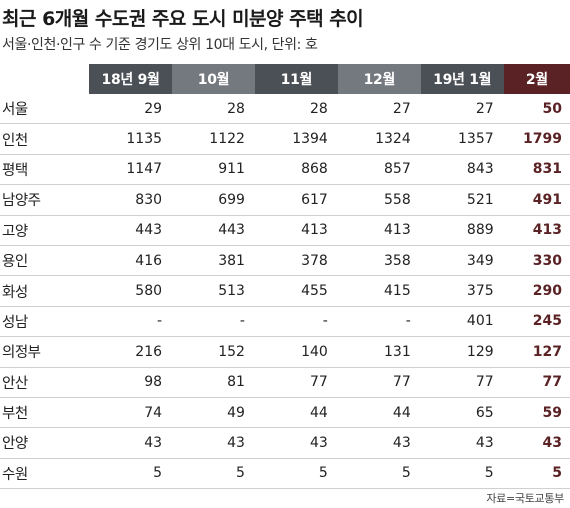 This screenshot has height=508, width=570. What do you see at coordinates (131, 352) in the screenshot?
I see `value-cell: 216` at bounding box center [131, 352].